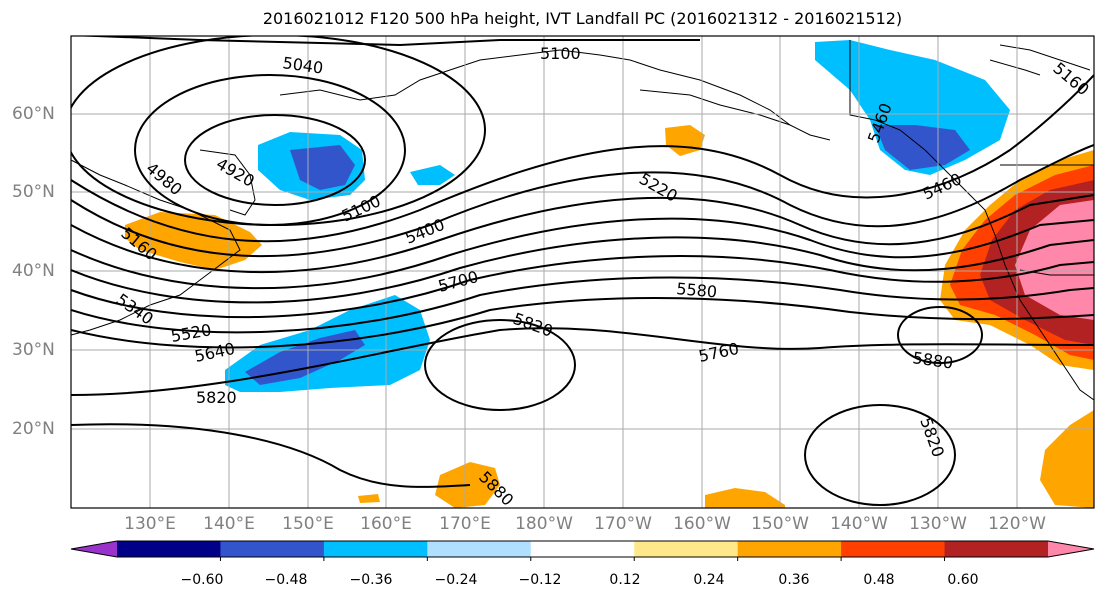  What do you see at coordinates (371, 580) in the screenshot?
I see `colorbar-tick-label: −0.36` at bounding box center [371, 580].